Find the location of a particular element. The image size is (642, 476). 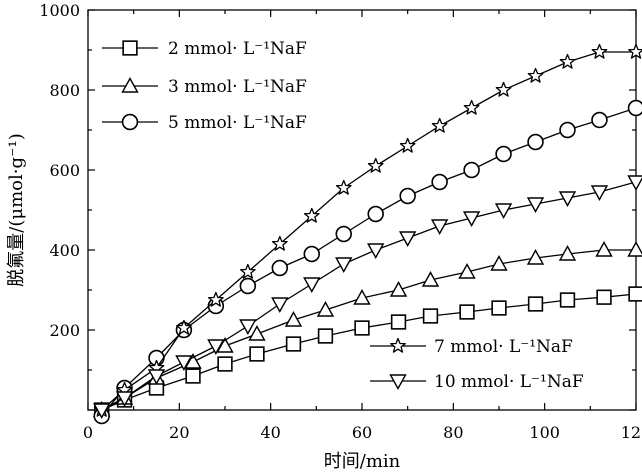

legend-label: 5 mmol· L⁻¹NaF is located at coordinates (237, 123).